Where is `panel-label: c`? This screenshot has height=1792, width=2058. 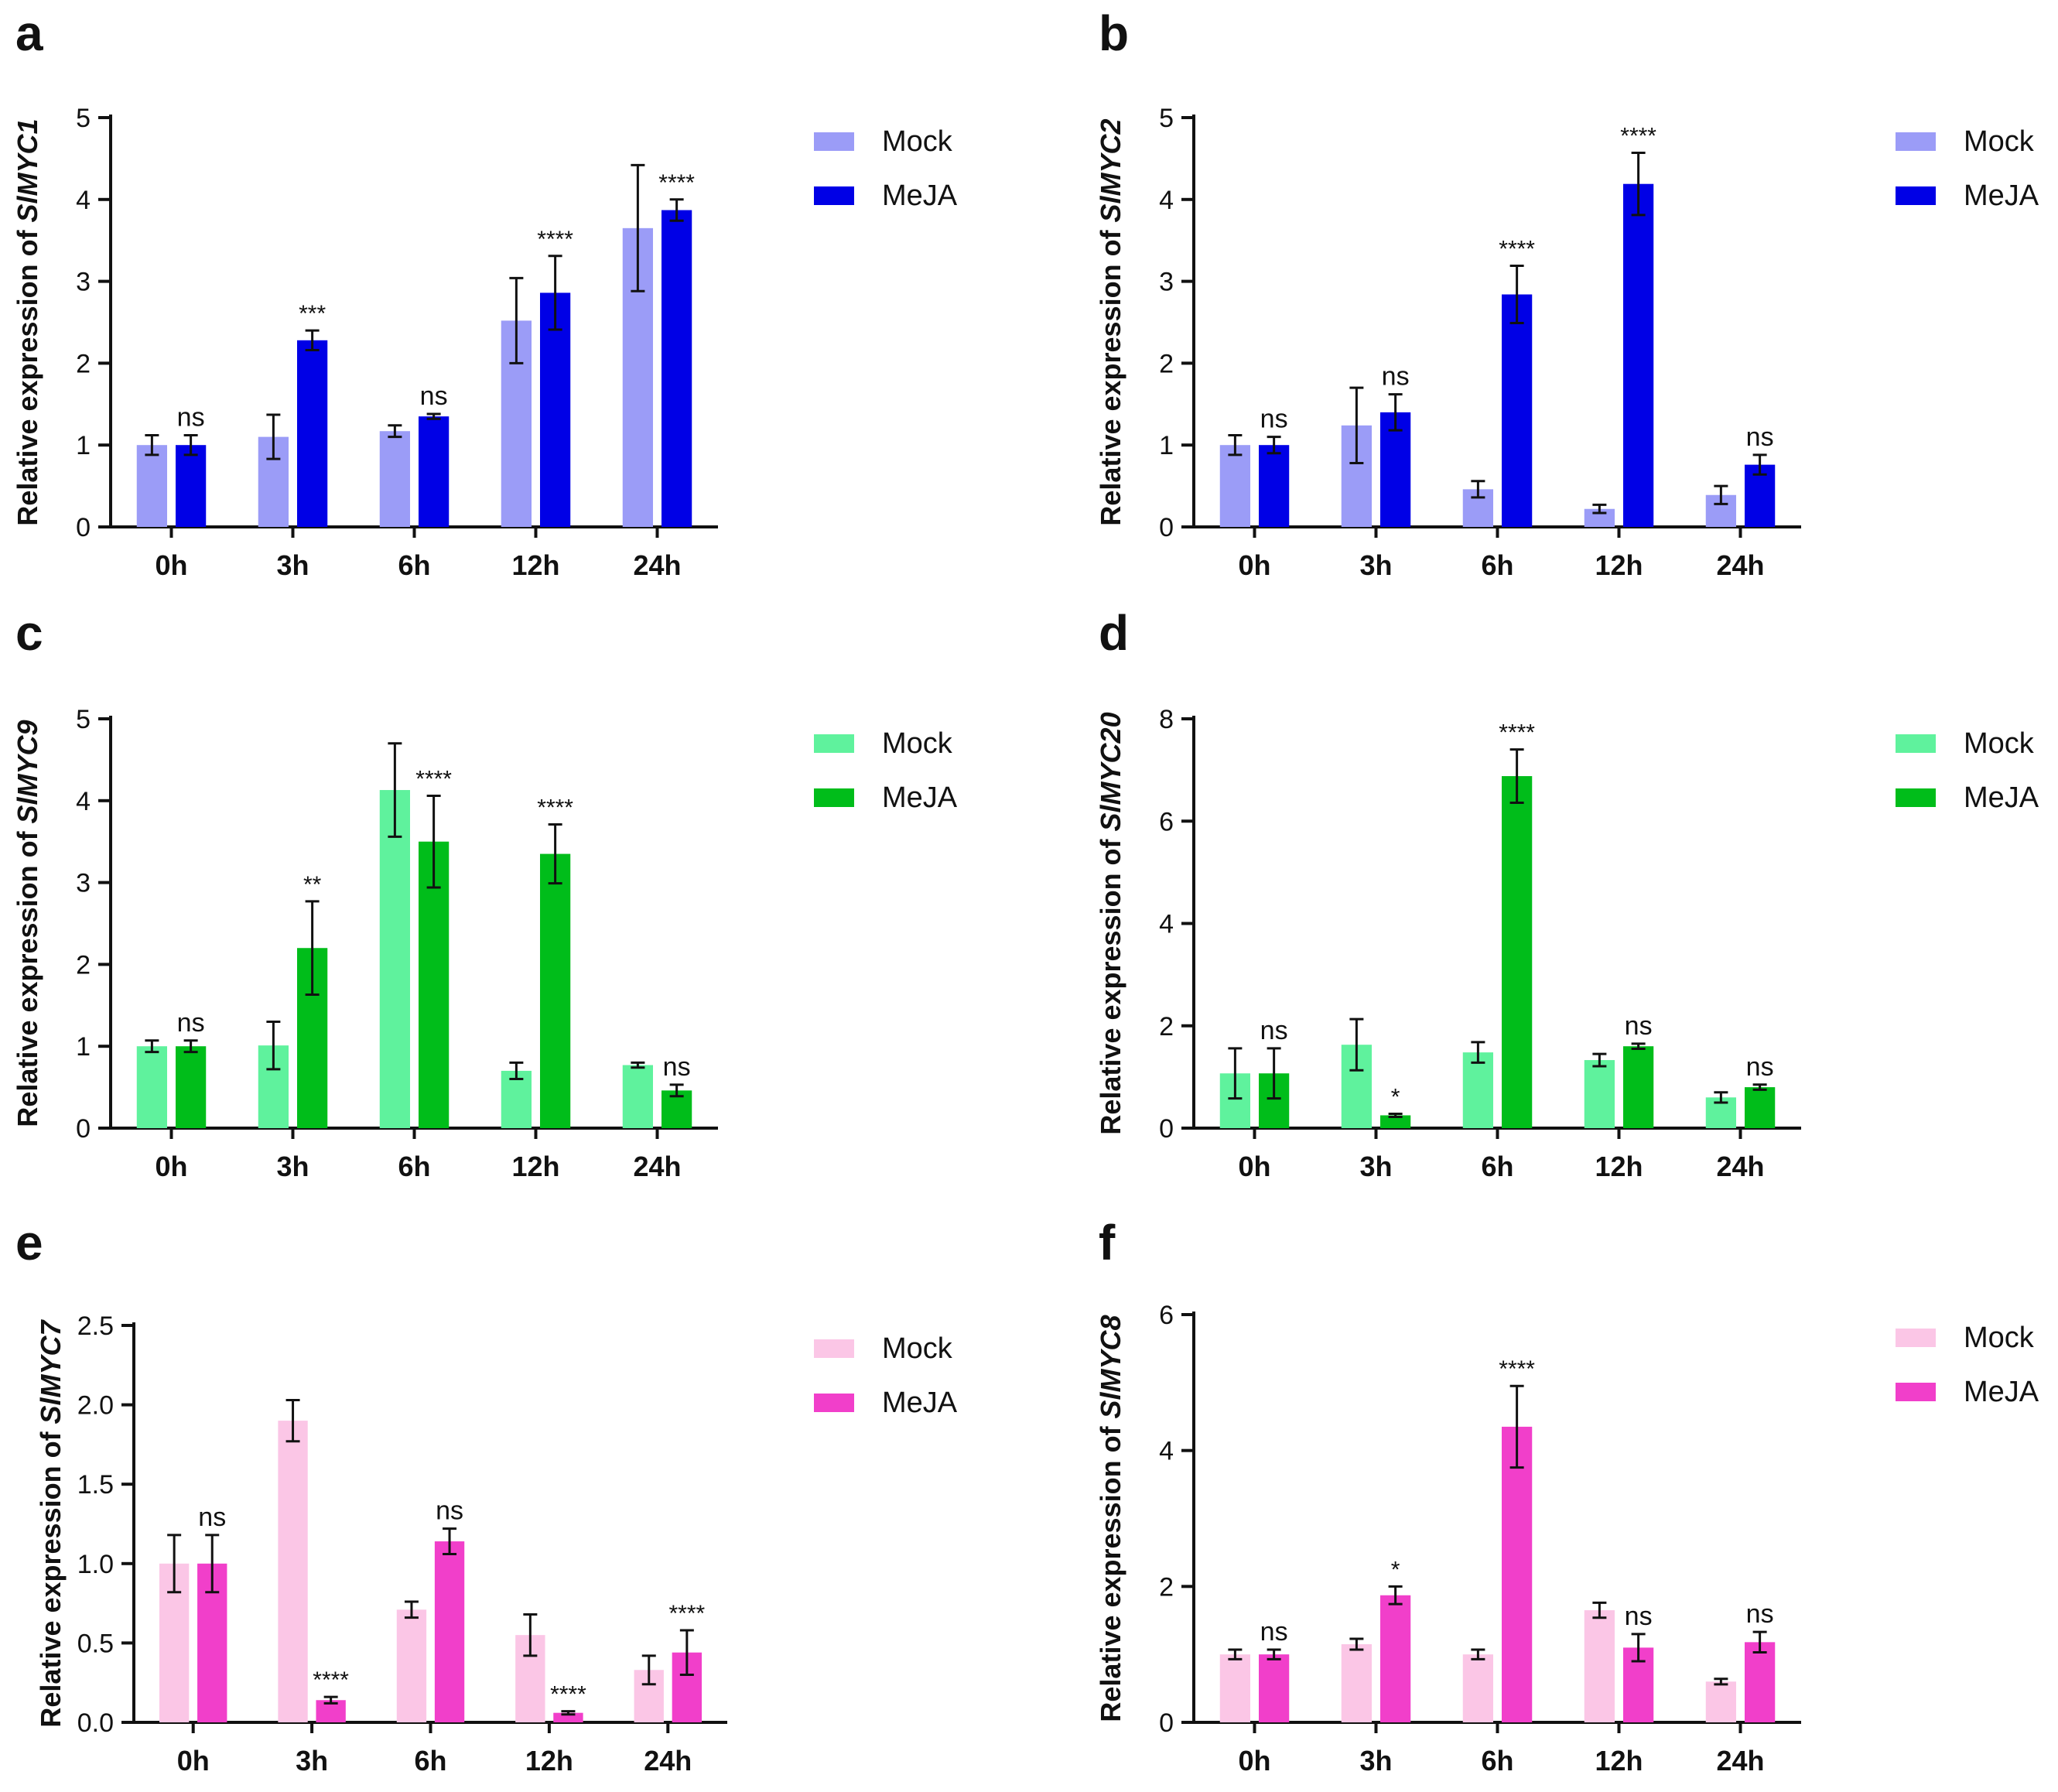
panel-label: c is located at coordinates (29, 633).